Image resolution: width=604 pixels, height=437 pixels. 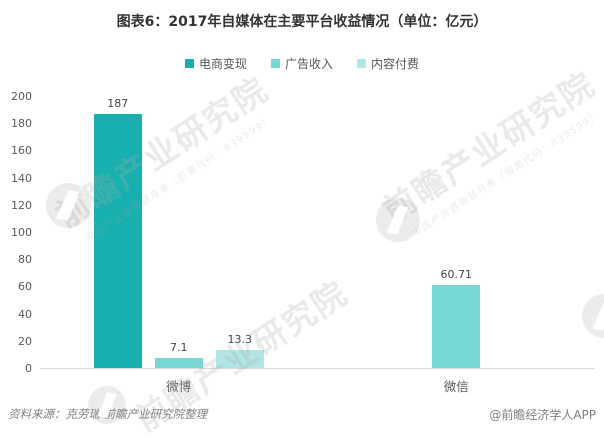 I want to click on y-tick-label: 160, so click(x=21, y=151).